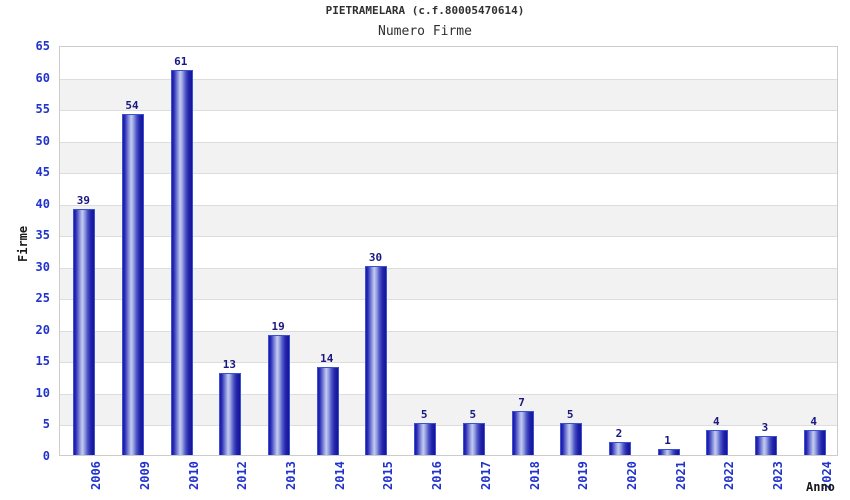 This screenshot has height=500, width=850. What do you see at coordinates (631, 475) in the screenshot?
I see `x-axis-tick-label: 2020` at bounding box center [631, 475].